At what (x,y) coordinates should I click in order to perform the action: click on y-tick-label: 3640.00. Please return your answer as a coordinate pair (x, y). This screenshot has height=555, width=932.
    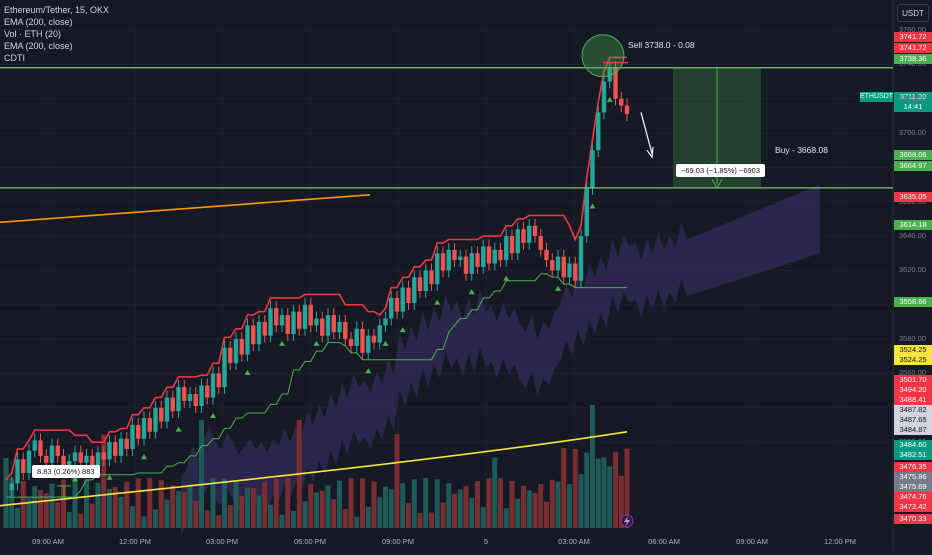
    Looking at the image, I should click on (912, 236).